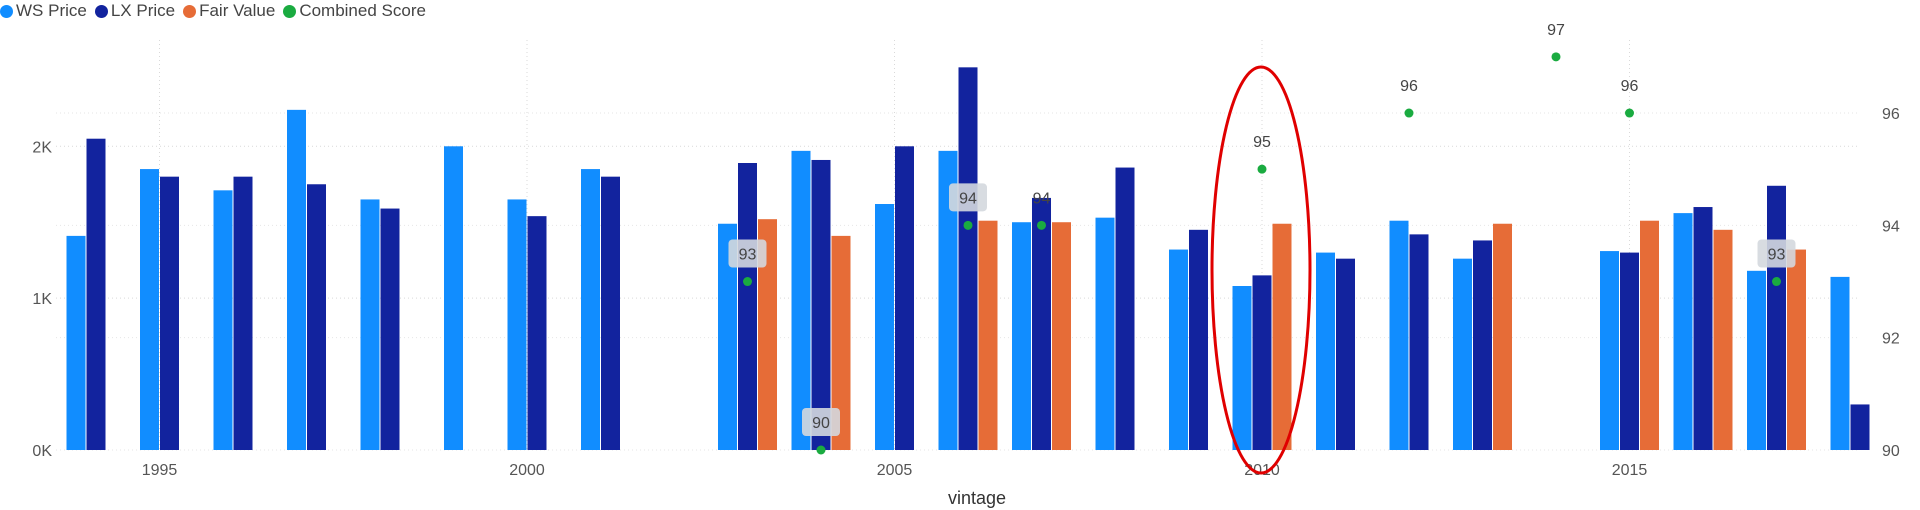  What do you see at coordinates (1556, 30) in the screenshot?
I see `data-label: 97` at bounding box center [1556, 30].